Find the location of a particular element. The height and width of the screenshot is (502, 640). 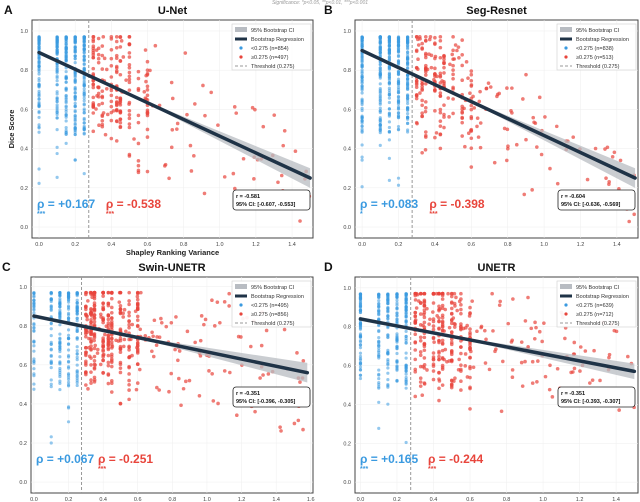

x-tick-label: 0.4 is located at coordinates (434, 499).